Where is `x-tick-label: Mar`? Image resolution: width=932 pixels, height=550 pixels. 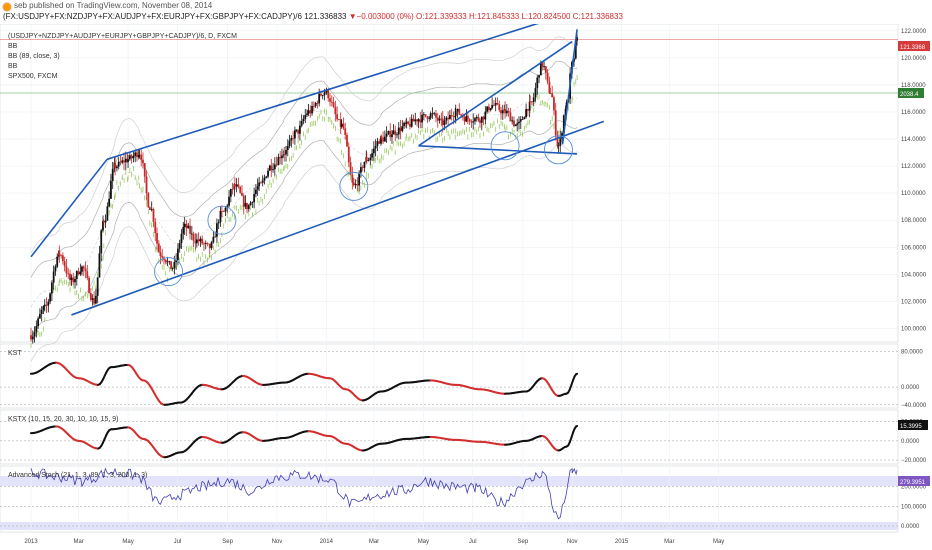 x-tick-label: Mar is located at coordinates (669, 542).